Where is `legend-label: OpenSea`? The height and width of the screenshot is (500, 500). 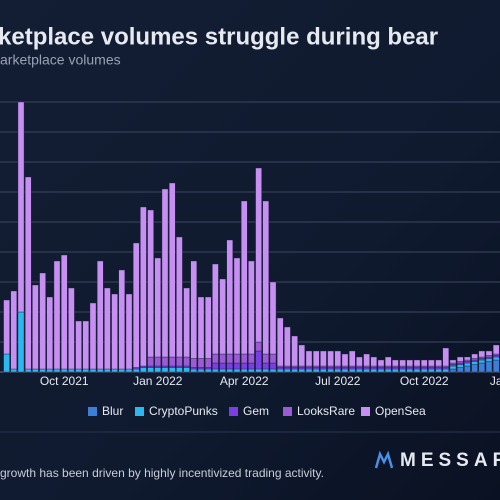 legend-label: OpenSea is located at coordinates (400, 411).